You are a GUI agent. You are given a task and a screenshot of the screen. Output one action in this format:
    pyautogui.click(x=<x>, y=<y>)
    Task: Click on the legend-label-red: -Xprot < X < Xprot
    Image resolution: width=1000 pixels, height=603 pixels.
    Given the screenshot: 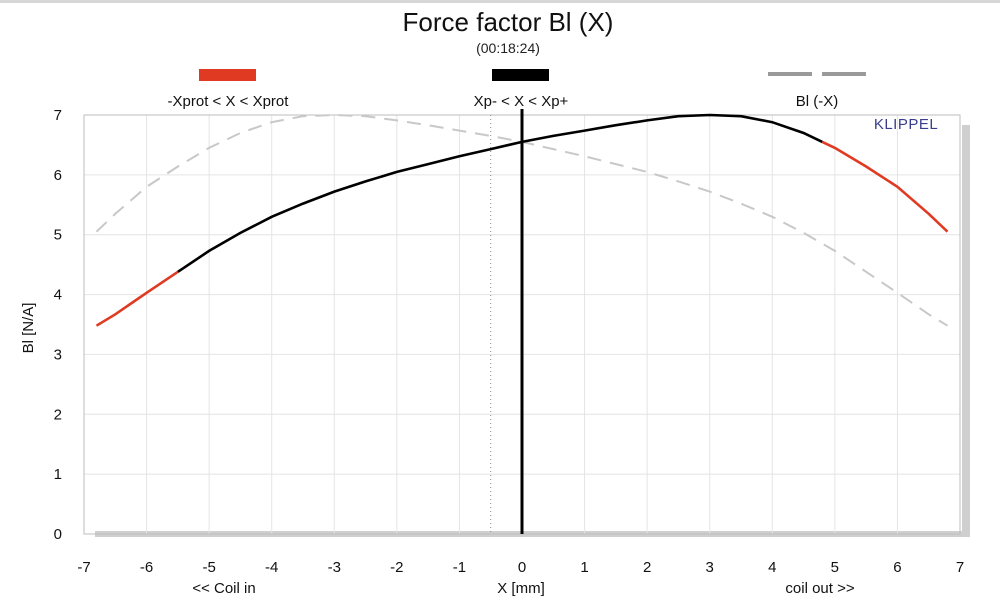 What is the action you would take?
    pyautogui.click(x=229, y=101)
    